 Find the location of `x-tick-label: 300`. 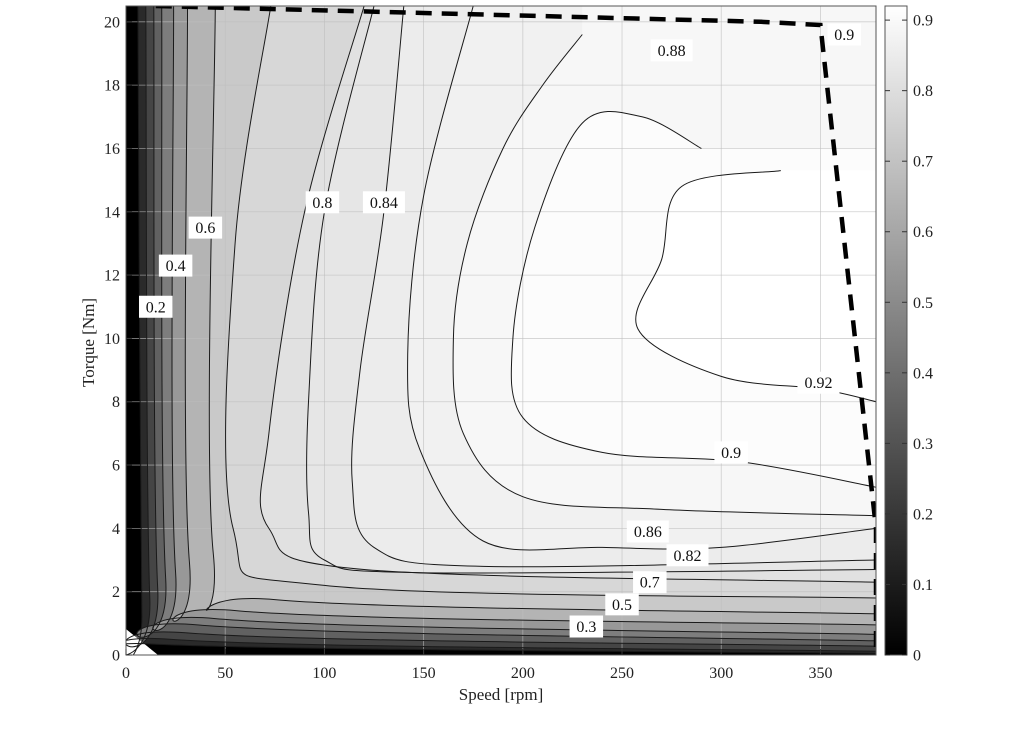

x-tick-label: 300 is located at coordinates (721, 673).